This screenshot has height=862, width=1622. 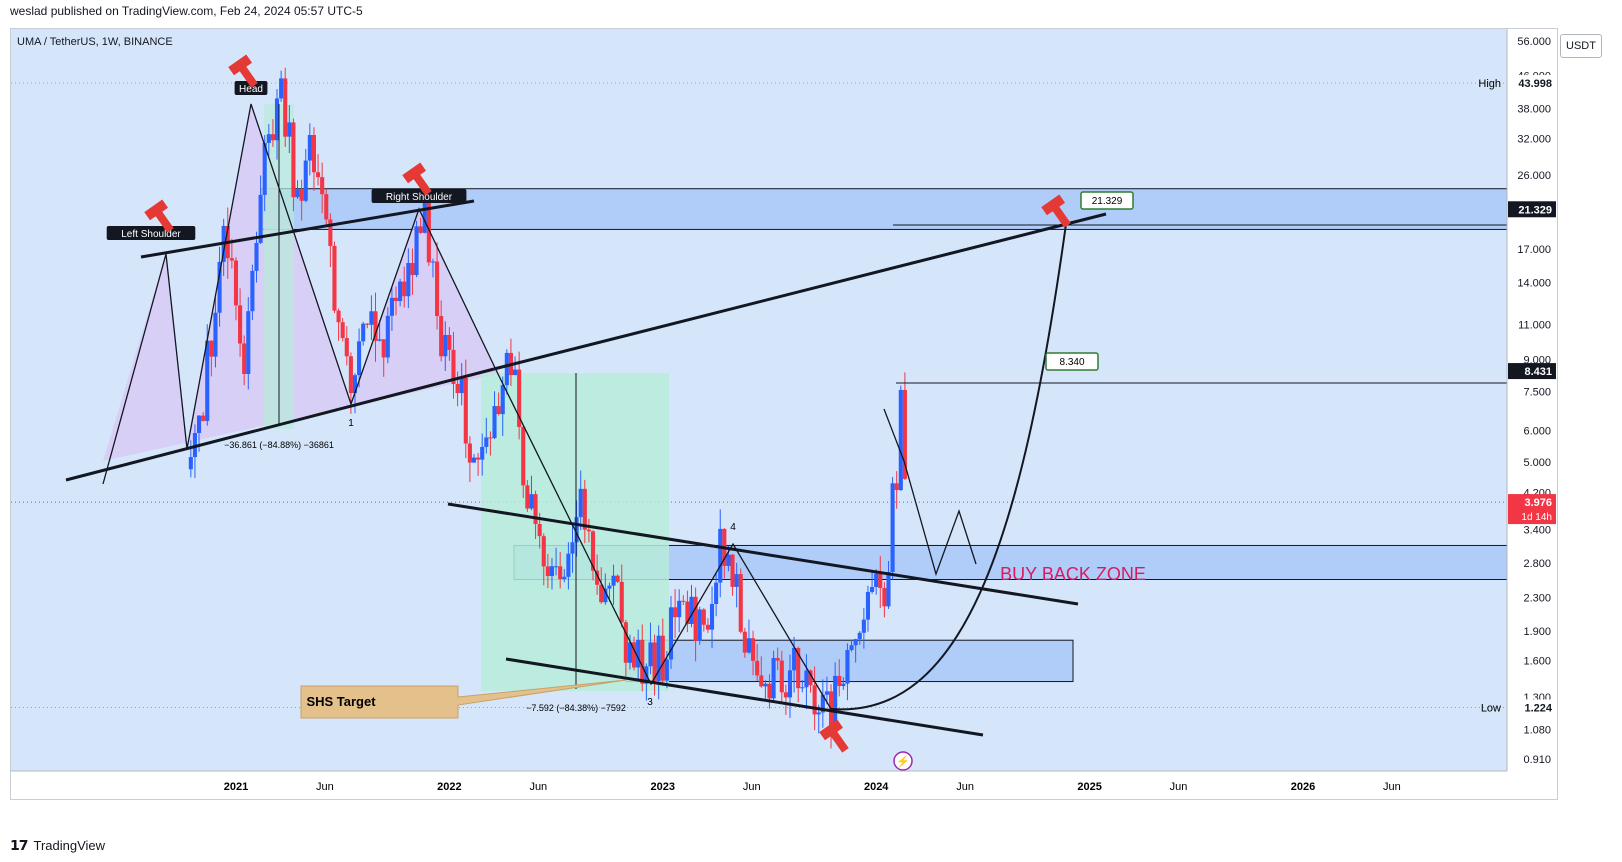 I want to click on label-head-bg, so click(x=251, y=88).